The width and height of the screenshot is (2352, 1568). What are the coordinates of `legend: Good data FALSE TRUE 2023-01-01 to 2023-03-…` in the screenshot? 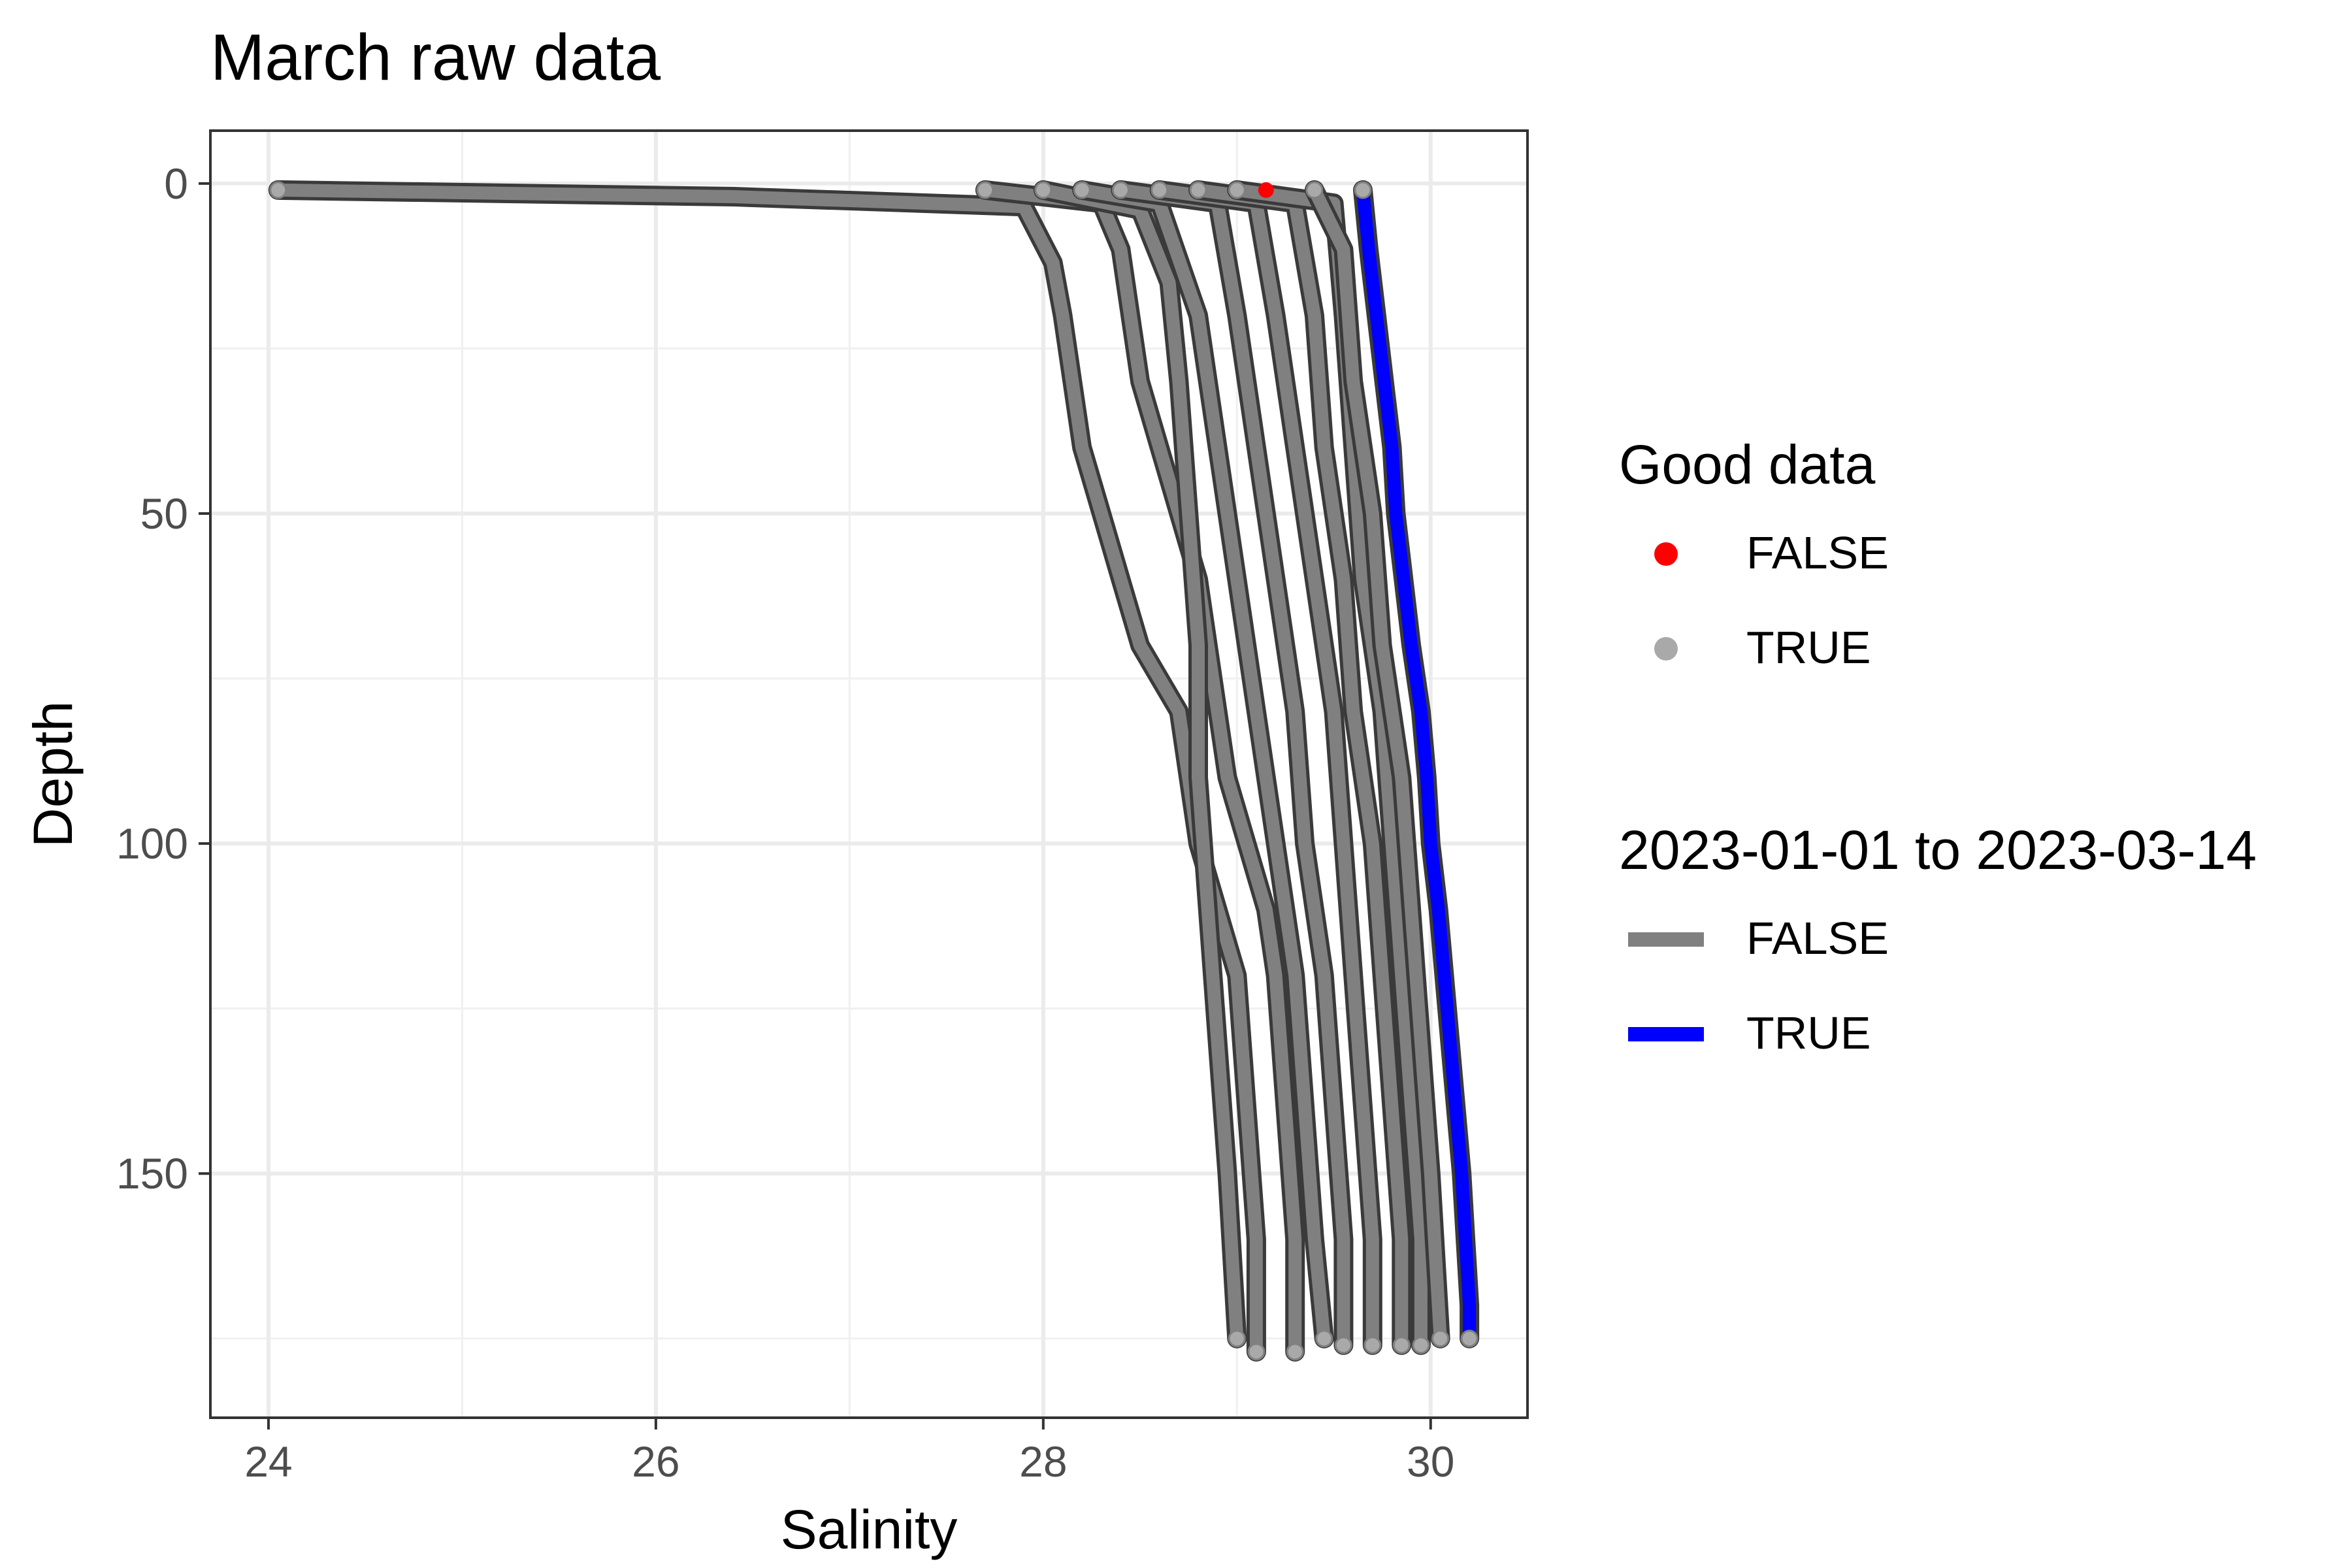 It's located at (1938, 746).